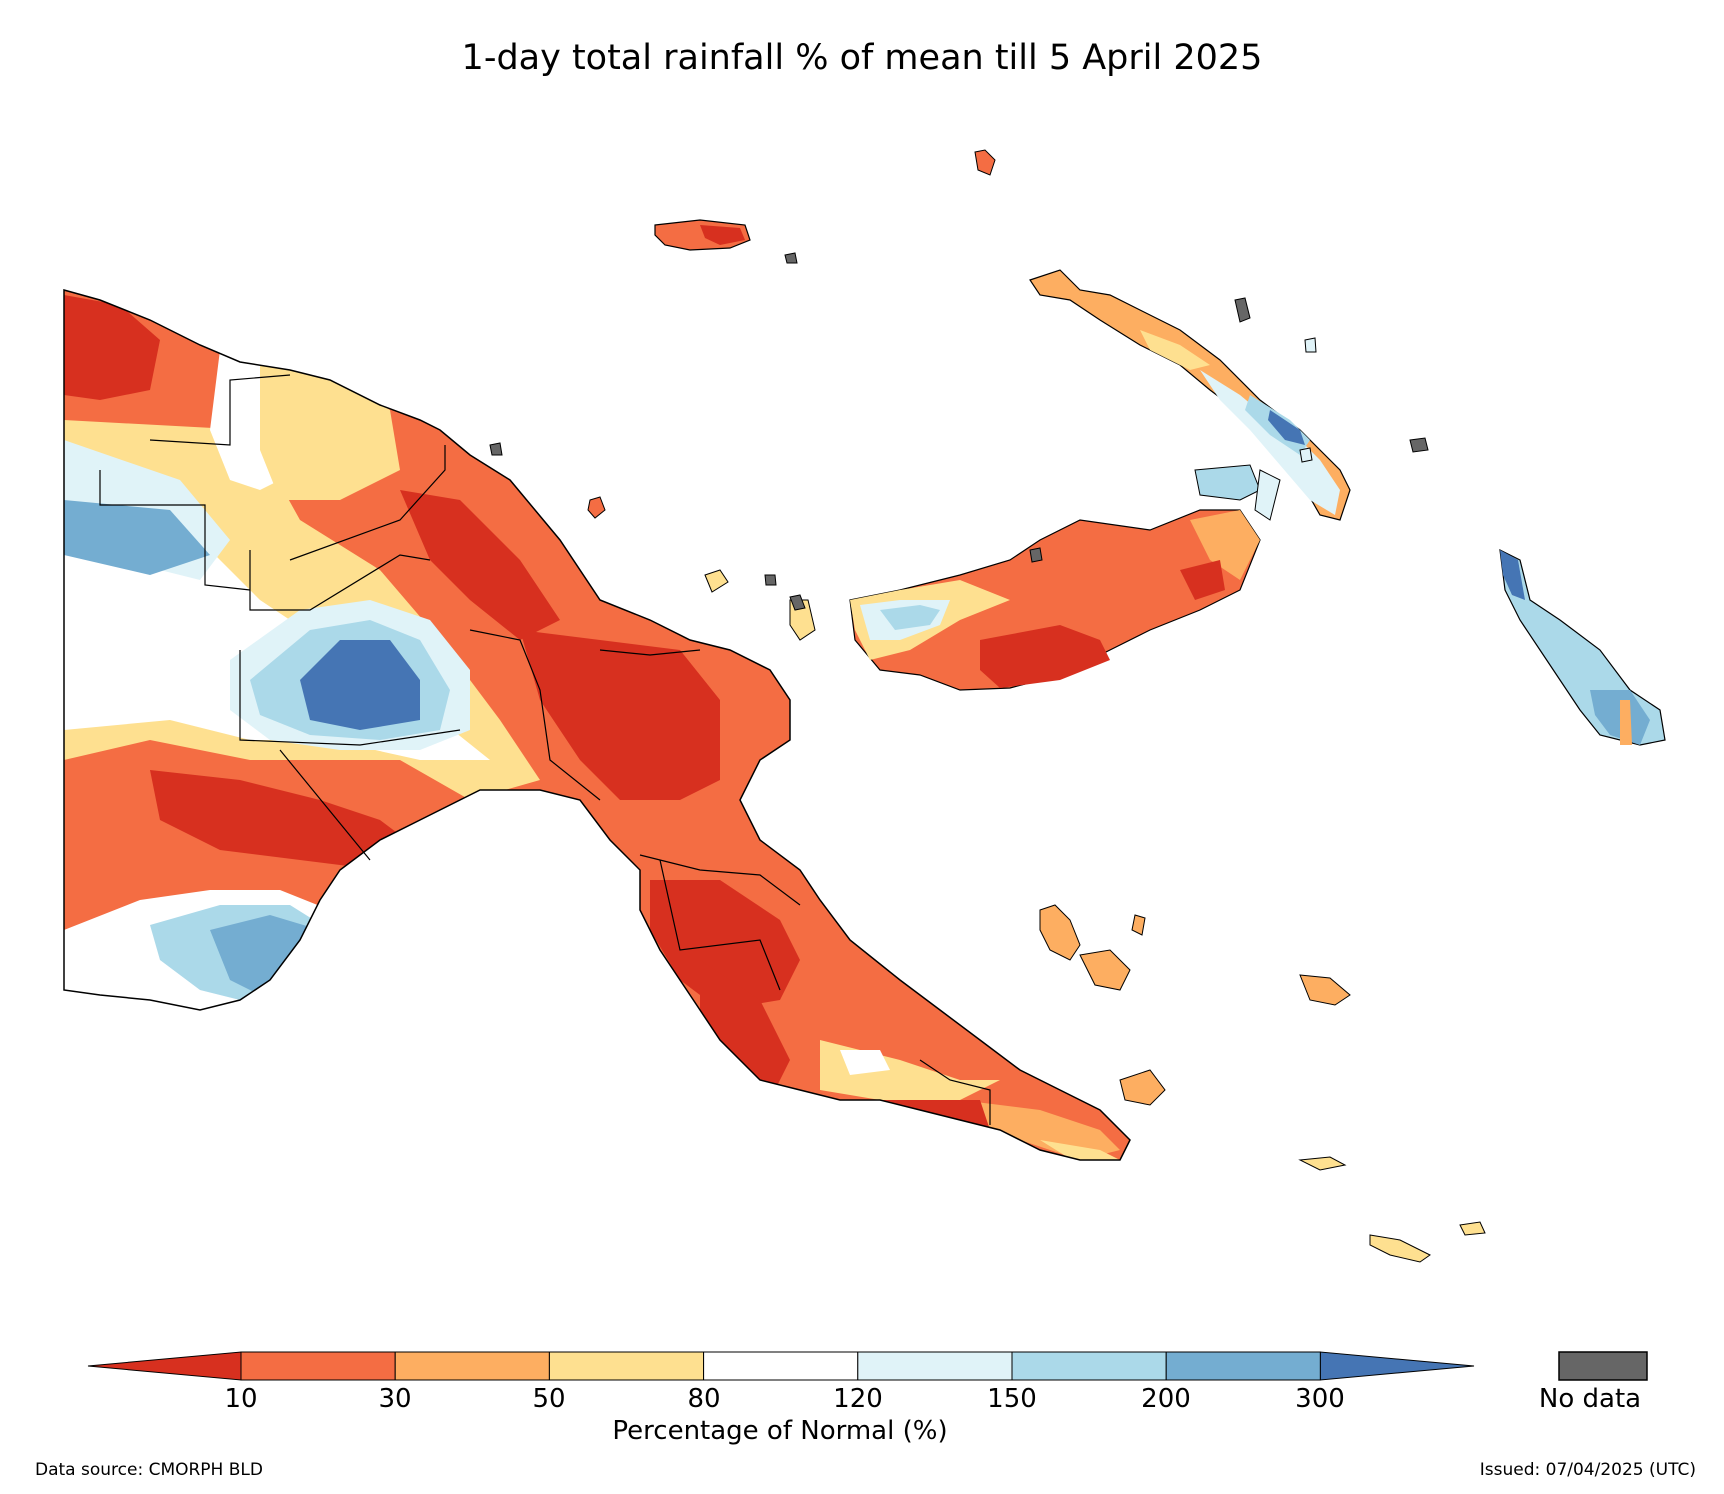 The image size is (1724, 1494). I want to click on nodata-label: No data, so click(1590, 1399).